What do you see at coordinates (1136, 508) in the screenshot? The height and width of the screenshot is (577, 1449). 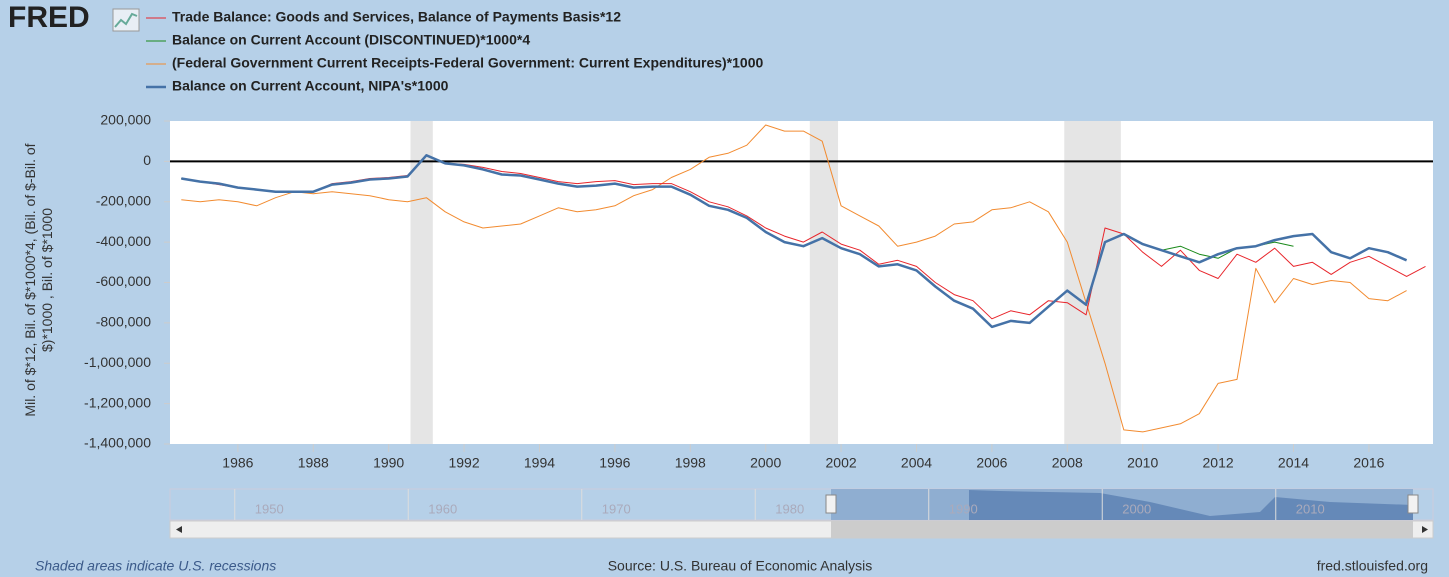 I see `navigator-label: 2000` at bounding box center [1136, 508].